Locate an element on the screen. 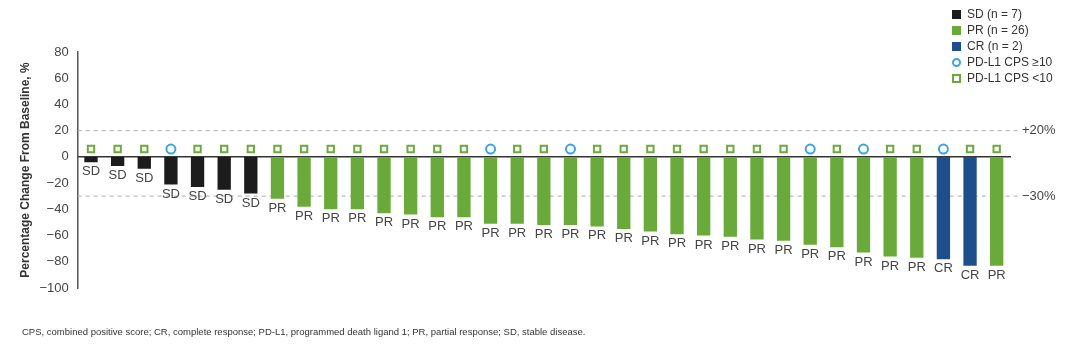 The width and height of the screenshot is (1080, 349). legend-label: PD-L1 CPS <10 is located at coordinates (1010, 78).